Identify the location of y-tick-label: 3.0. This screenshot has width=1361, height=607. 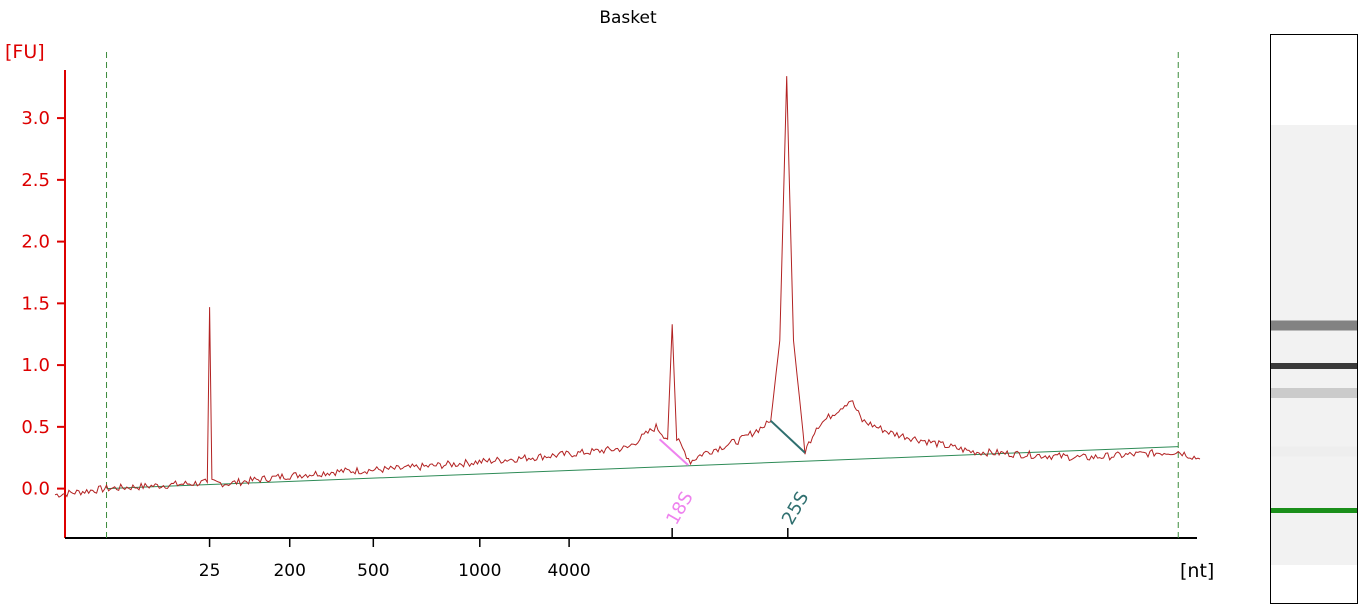
(35, 118).